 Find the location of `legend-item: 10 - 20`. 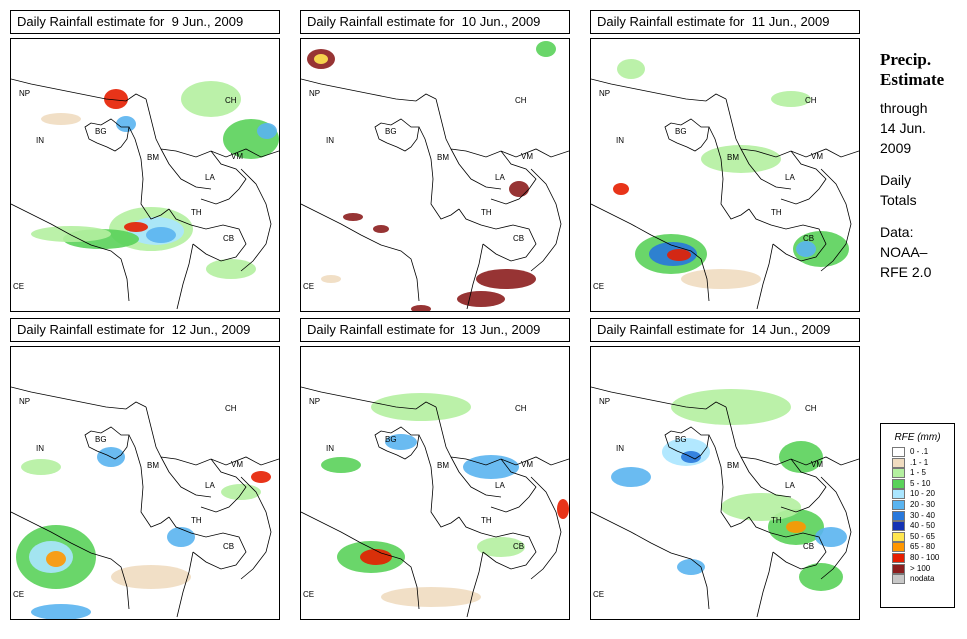

legend-item: 10 - 20 is located at coordinates (917, 494).